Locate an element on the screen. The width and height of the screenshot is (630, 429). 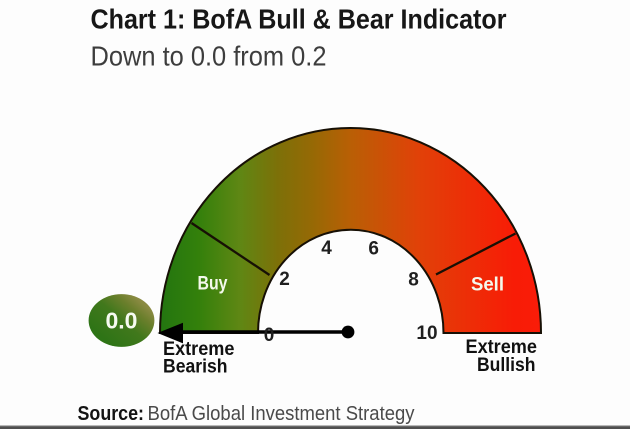
svg-text:Chart 1: BofA Bull & Bear Indi: Chart 1: BofA Bull & Bear Indicator is located at coordinates (299, 19).